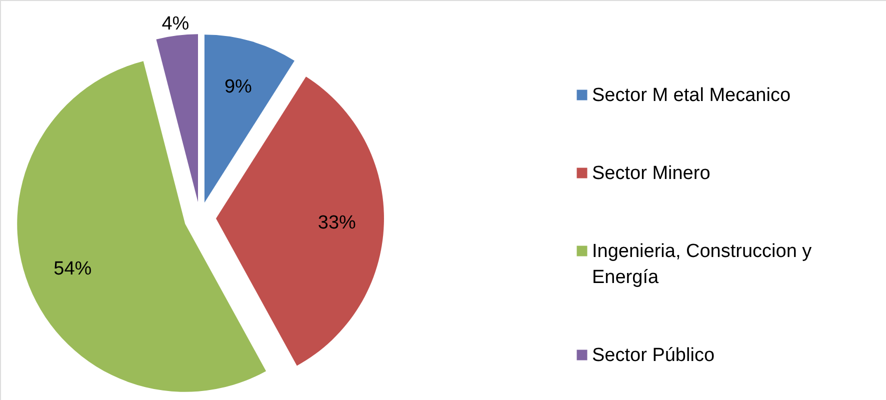 This screenshot has height=400, width=886. Describe the element at coordinates (337, 223) in the screenshot. I see `data-label: 33%` at that location.